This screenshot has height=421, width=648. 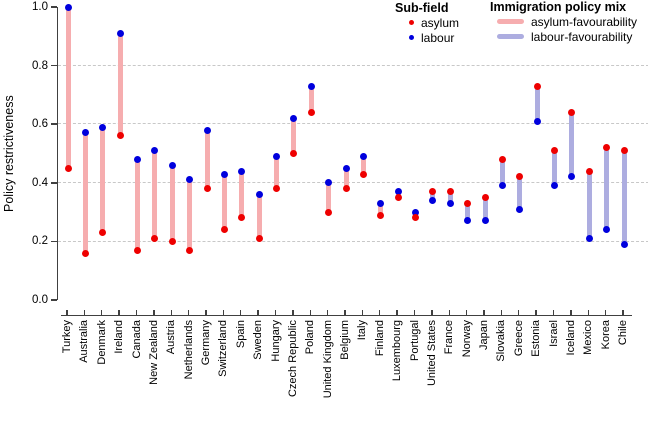 What do you see at coordinates (206, 343) in the screenshot?
I see `x-tick-label: Germany` at bounding box center [206, 343].